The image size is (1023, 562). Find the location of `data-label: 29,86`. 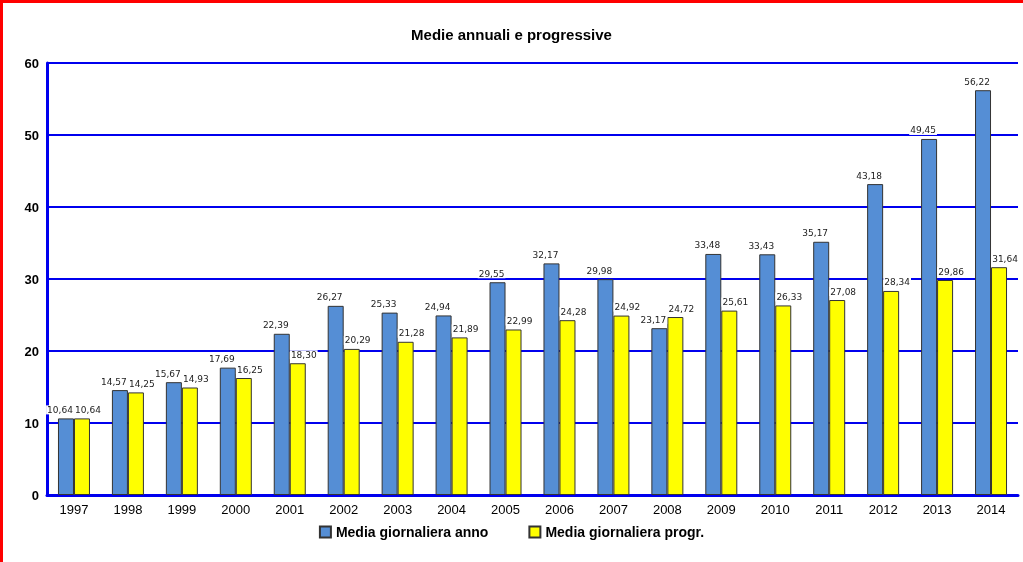

data-label: 29,86 is located at coordinates (951, 271).